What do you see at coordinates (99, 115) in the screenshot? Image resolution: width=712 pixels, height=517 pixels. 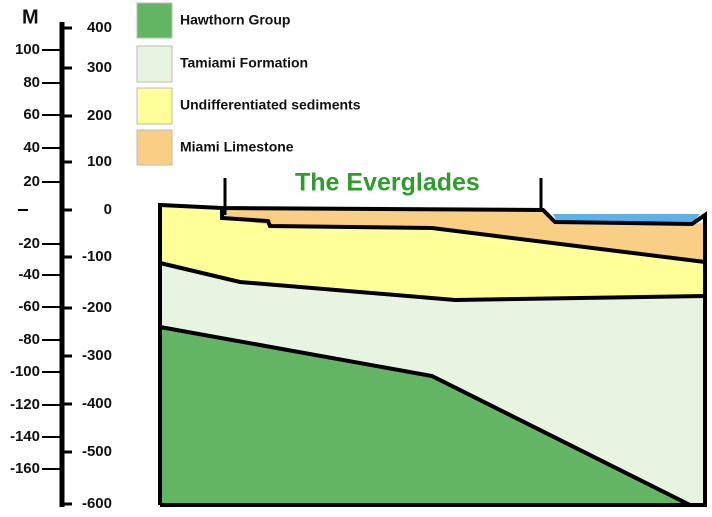 I see `feet-label: 200` at bounding box center [99, 115].